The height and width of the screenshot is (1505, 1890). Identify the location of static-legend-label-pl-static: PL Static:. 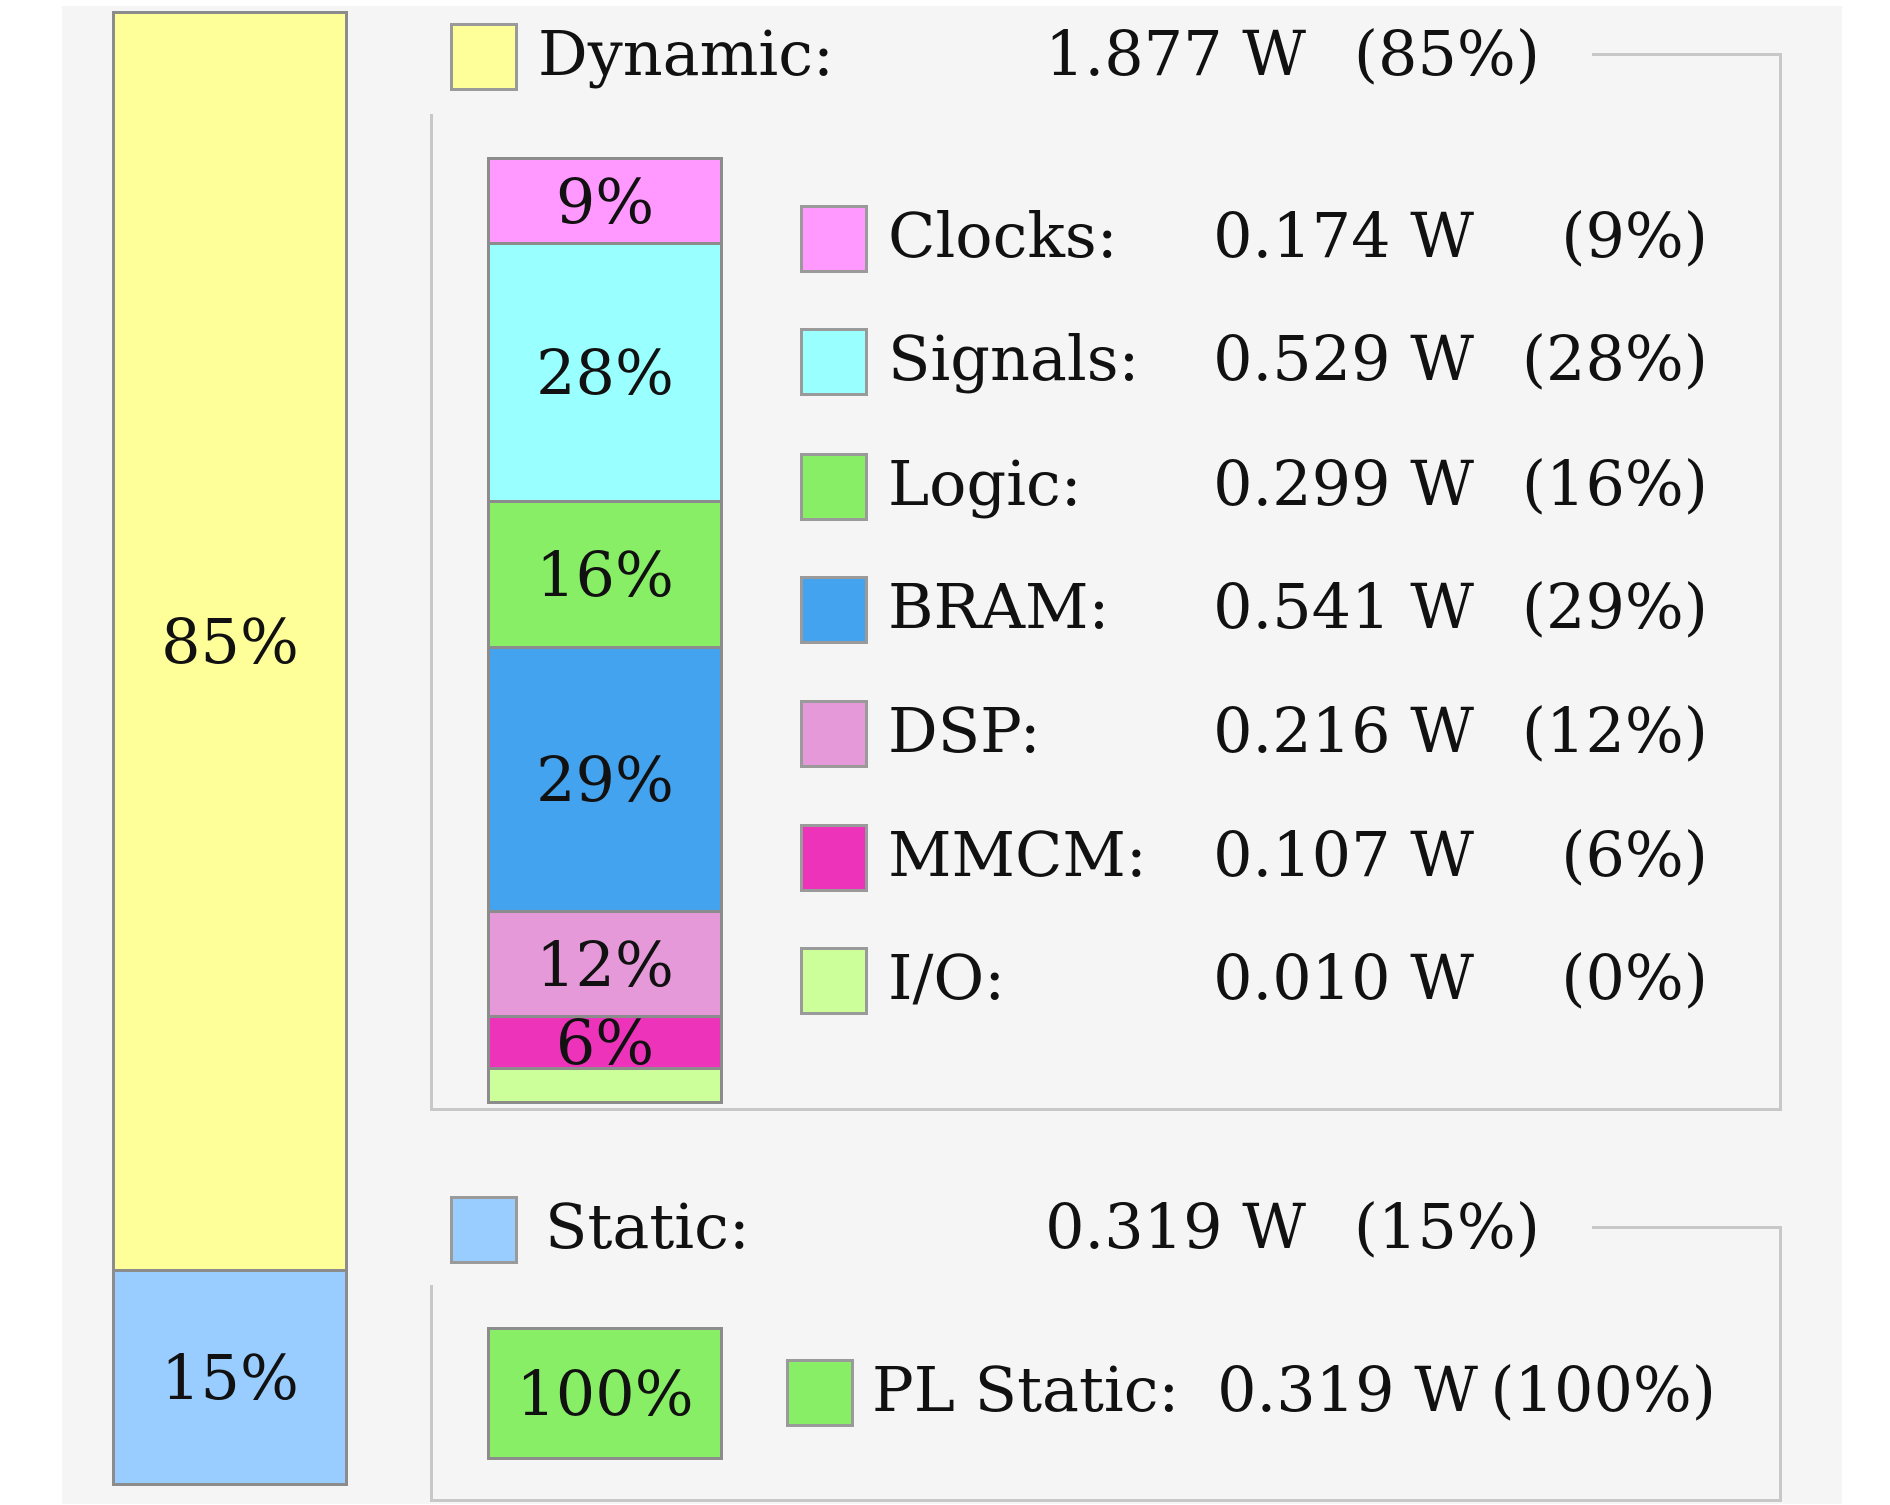
(1026, 1389).